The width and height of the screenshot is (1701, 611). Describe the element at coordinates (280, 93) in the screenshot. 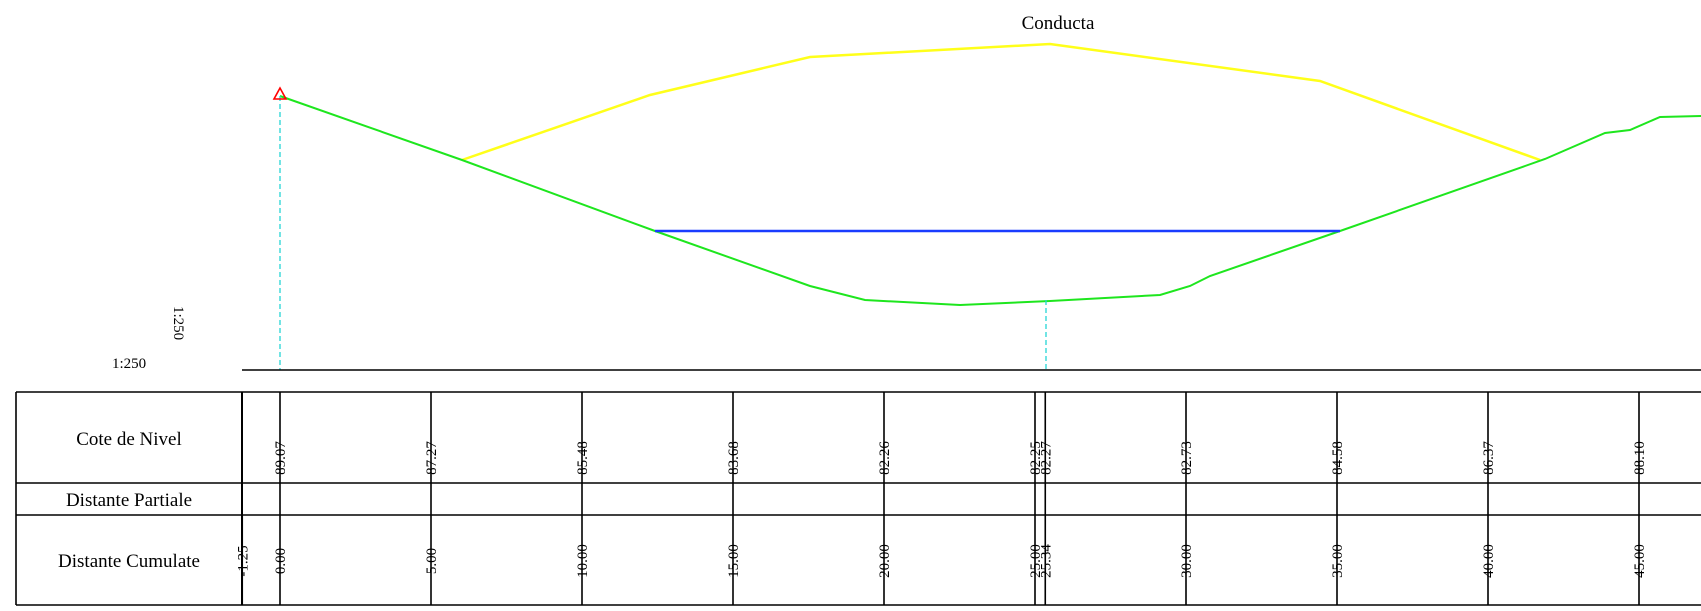

I see `start-point-marker-icon` at that location.